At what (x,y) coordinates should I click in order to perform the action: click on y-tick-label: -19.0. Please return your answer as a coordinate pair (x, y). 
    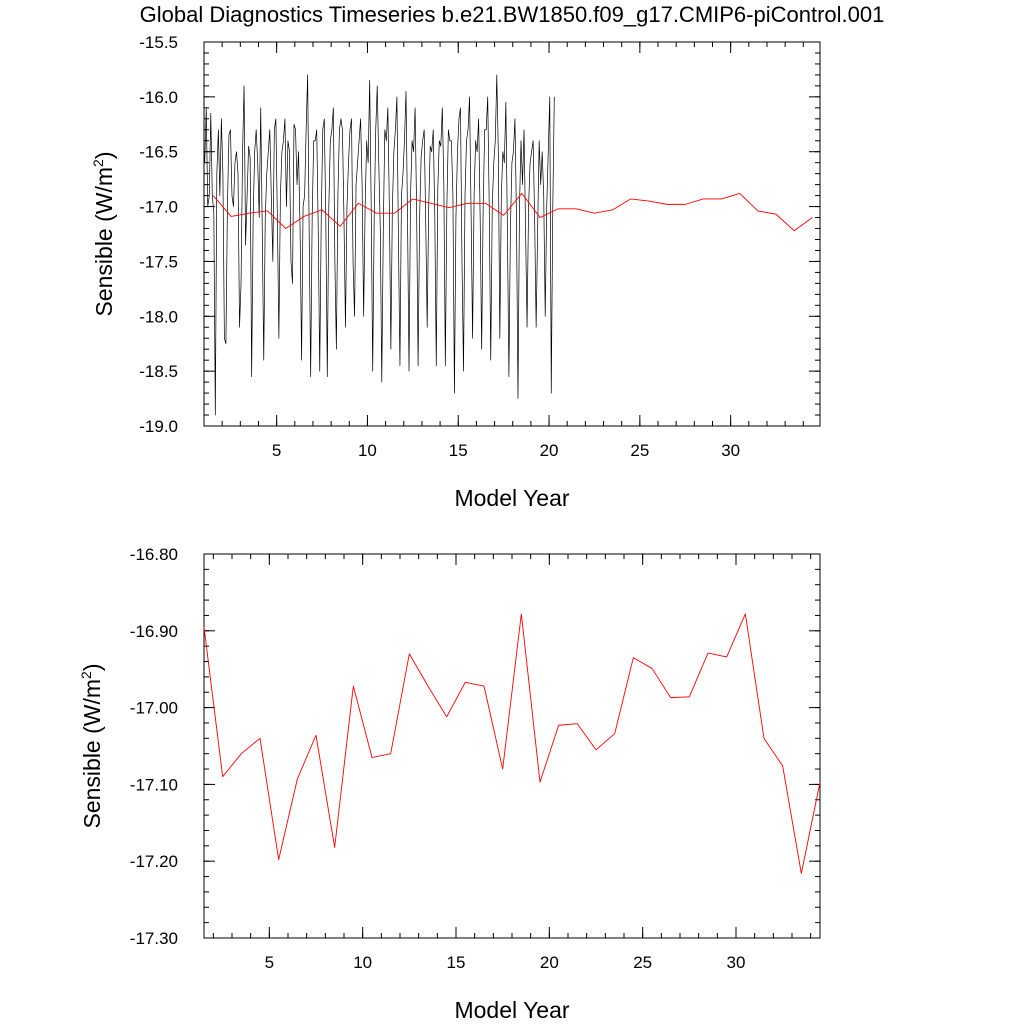
    Looking at the image, I should click on (158, 426).